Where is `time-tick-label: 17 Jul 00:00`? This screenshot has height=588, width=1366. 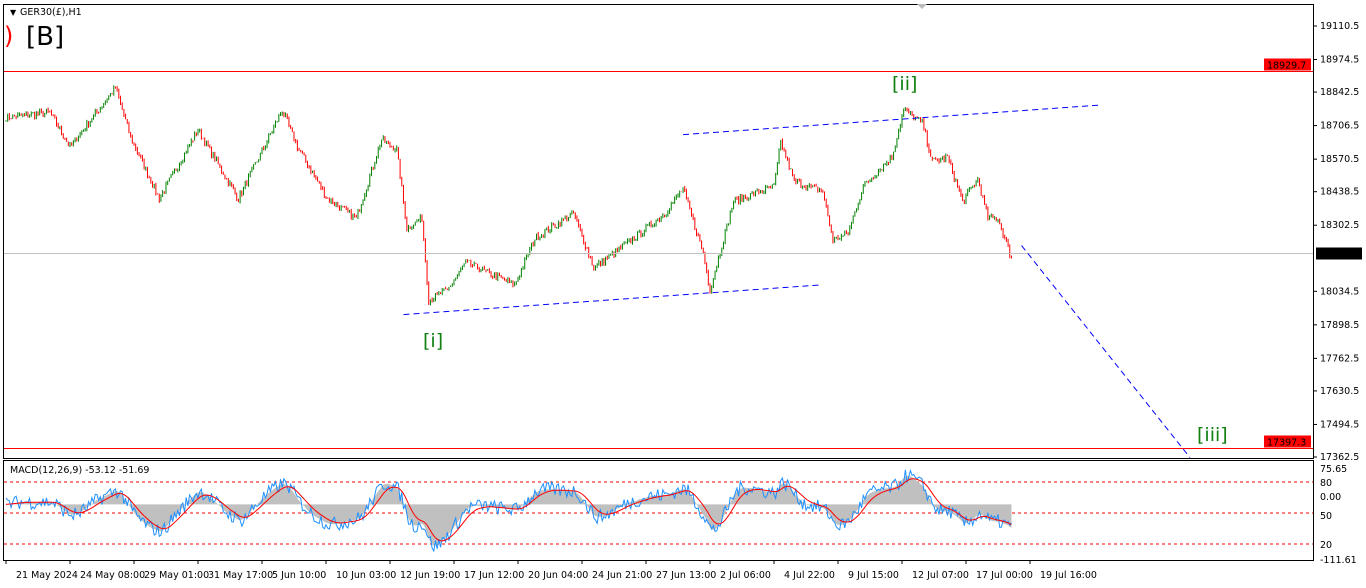 time-tick-label: 17 Jul 00:00 is located at coordinates (1004, 575).